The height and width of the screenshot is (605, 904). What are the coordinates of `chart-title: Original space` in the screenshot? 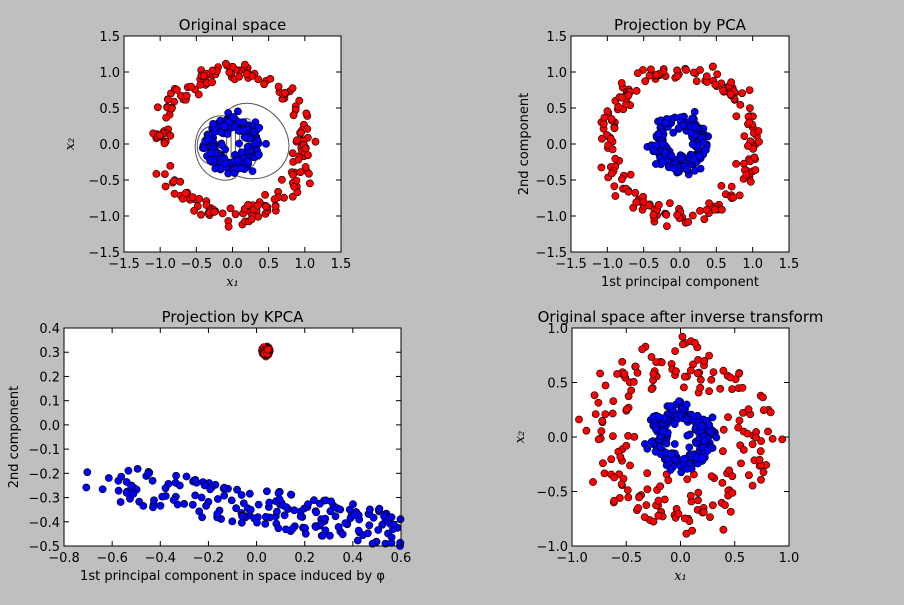 It's located at (232, 25).